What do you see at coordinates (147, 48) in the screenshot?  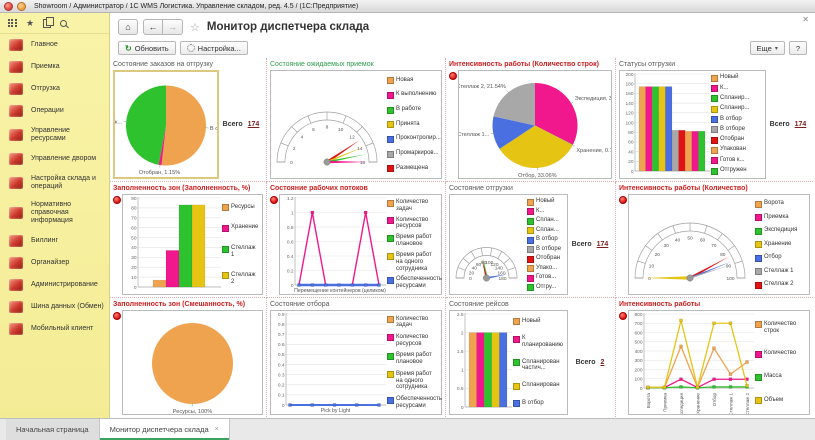 I see `refresh-button: ↻ Обновить` at bounding box center [147, 48].